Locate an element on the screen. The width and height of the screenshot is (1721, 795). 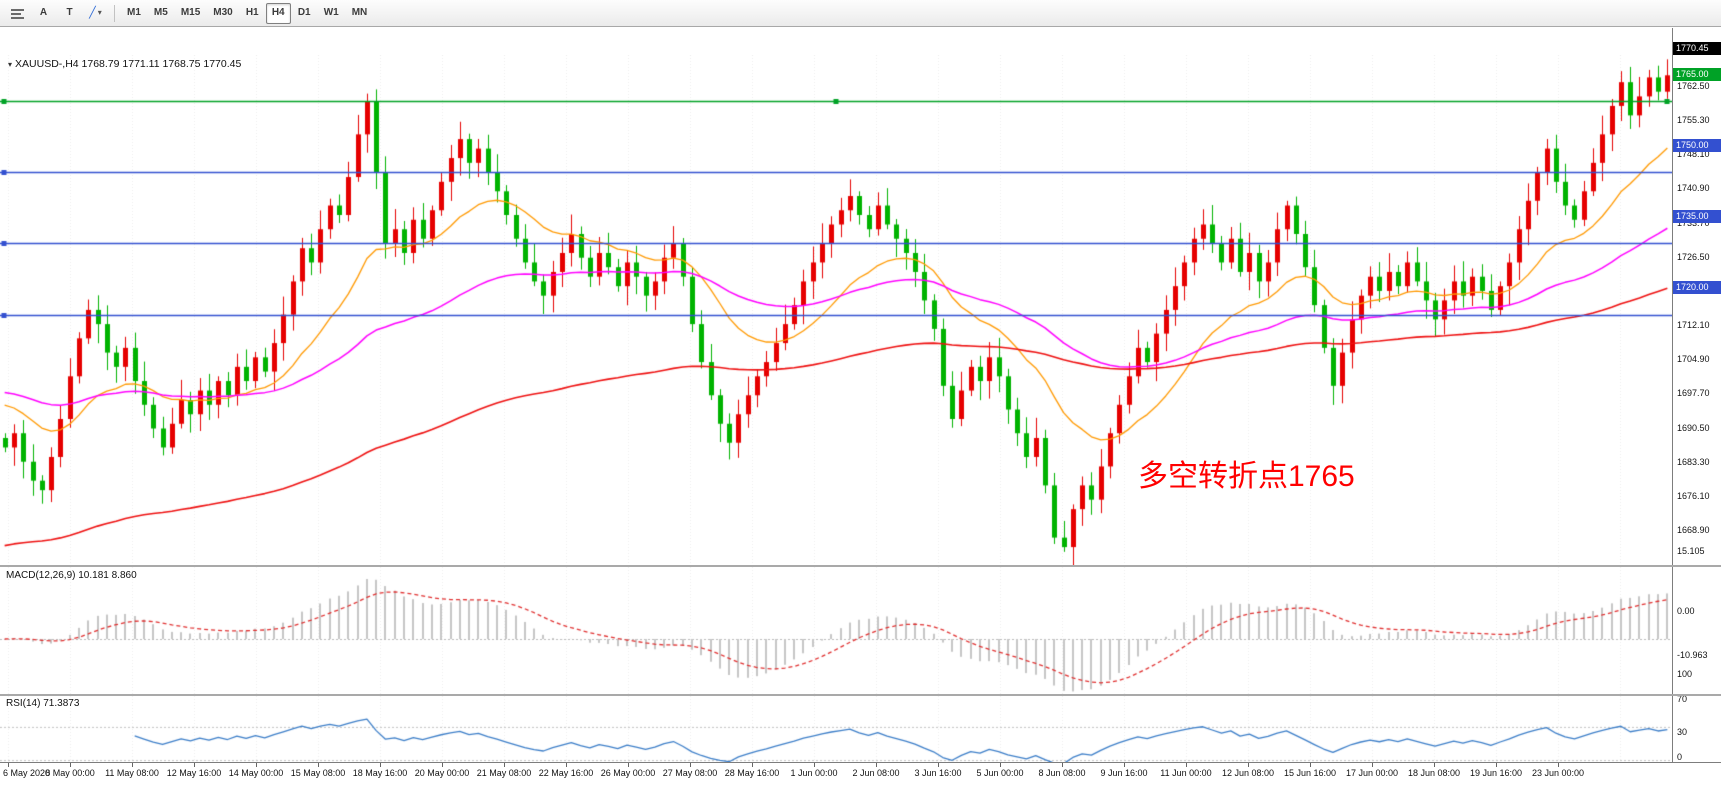
time-axis-label: 11 Jun 00:00 is located at coordinates (1186, 773).